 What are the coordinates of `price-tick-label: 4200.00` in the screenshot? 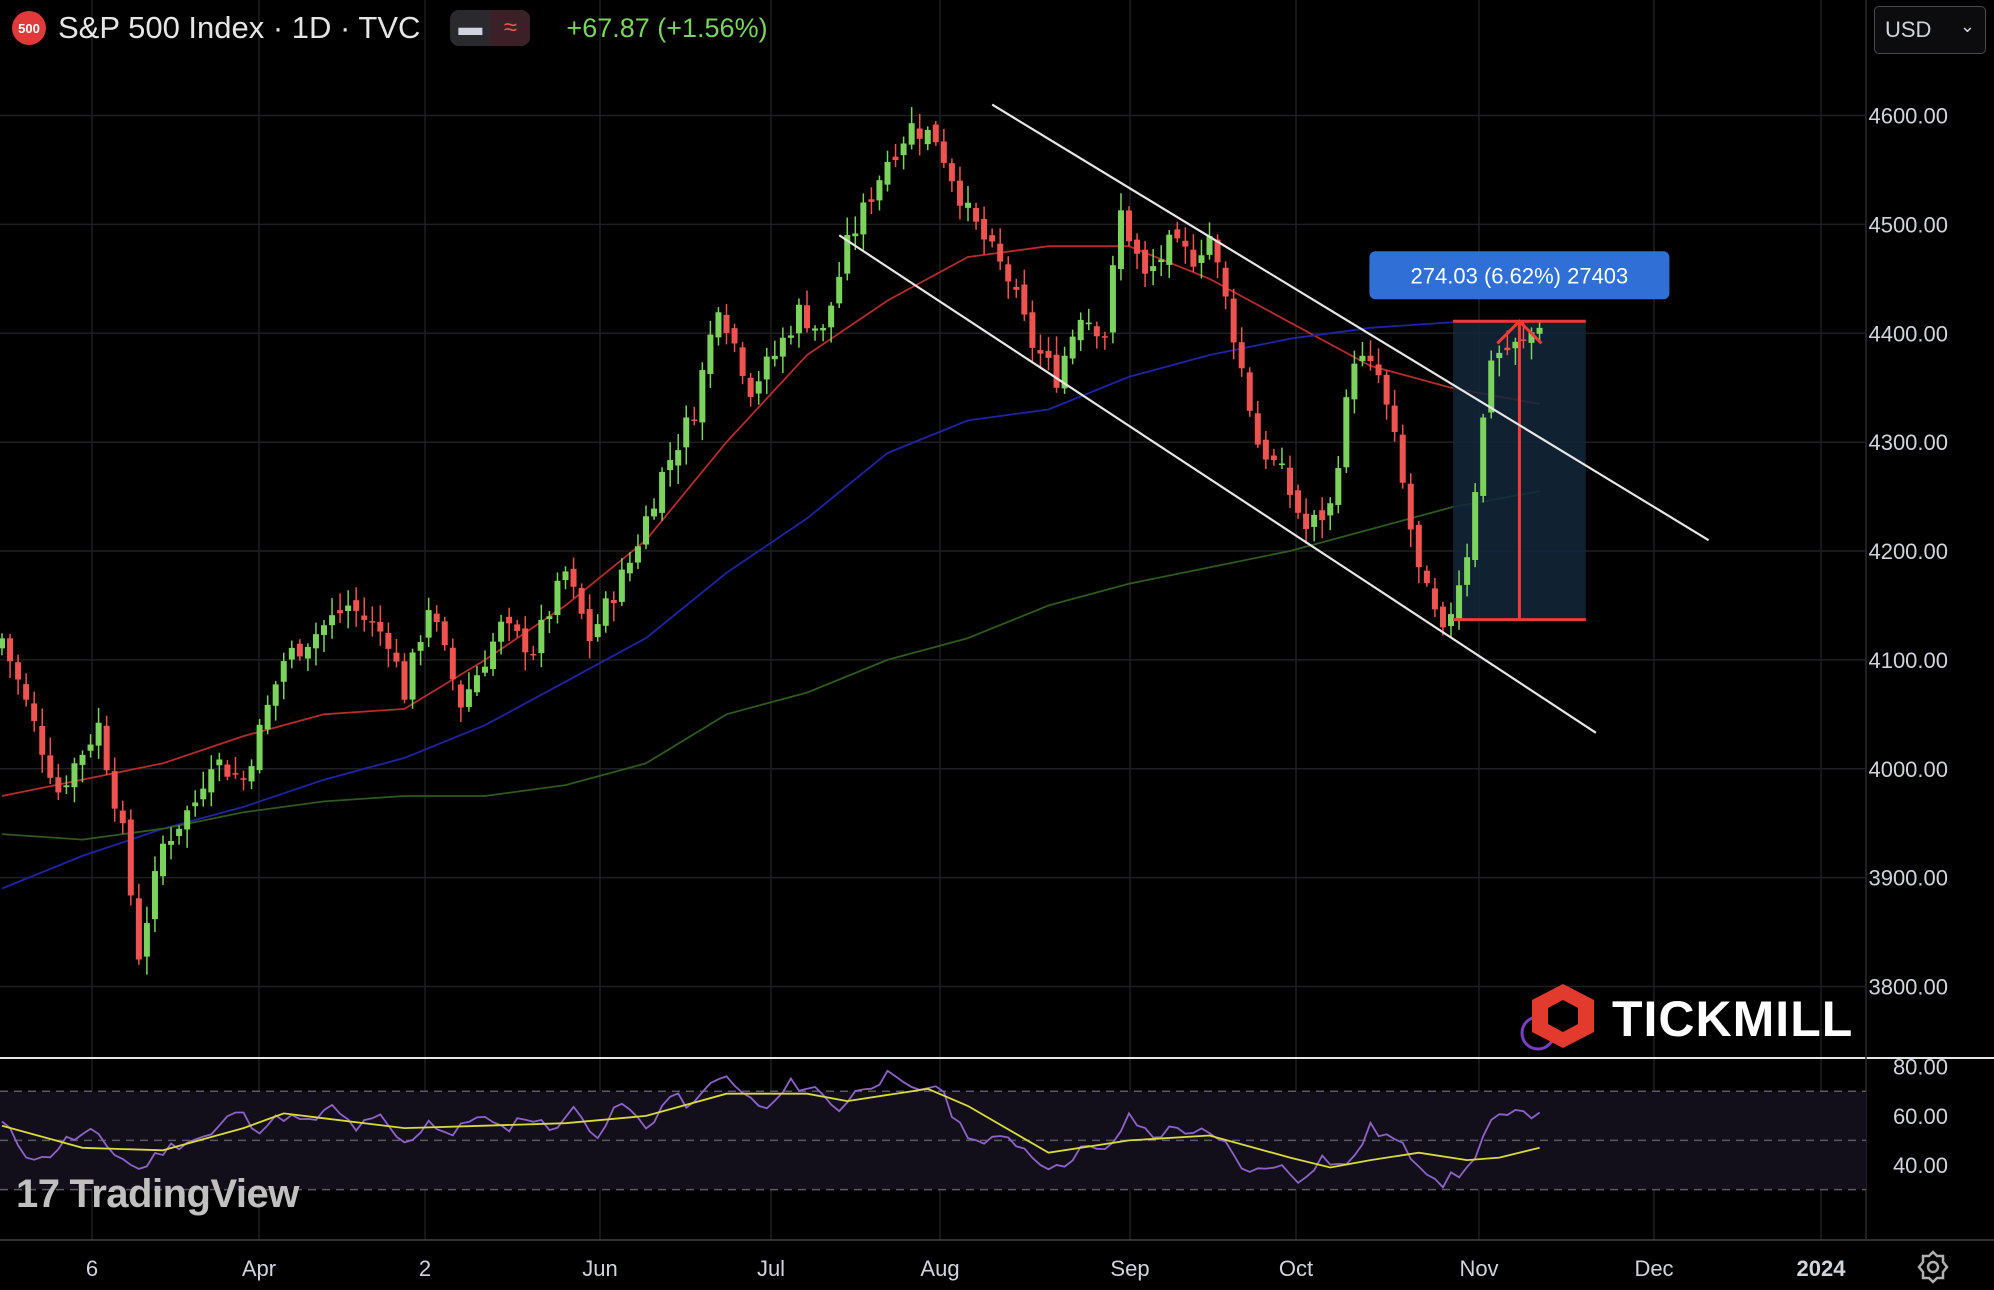 It's located at (1908, 551).